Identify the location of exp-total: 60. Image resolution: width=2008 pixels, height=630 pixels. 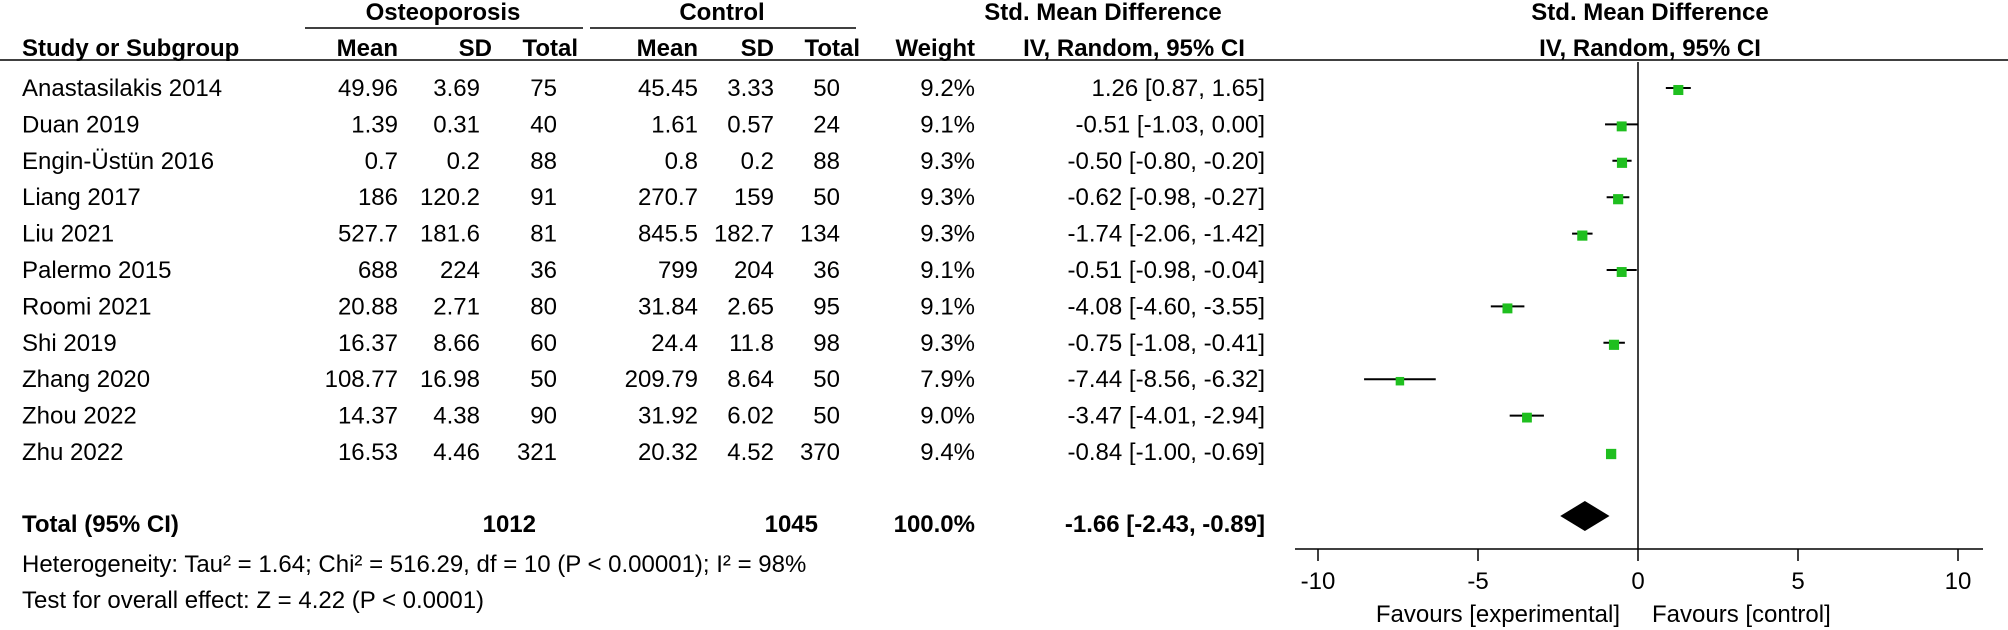
(543, 343).